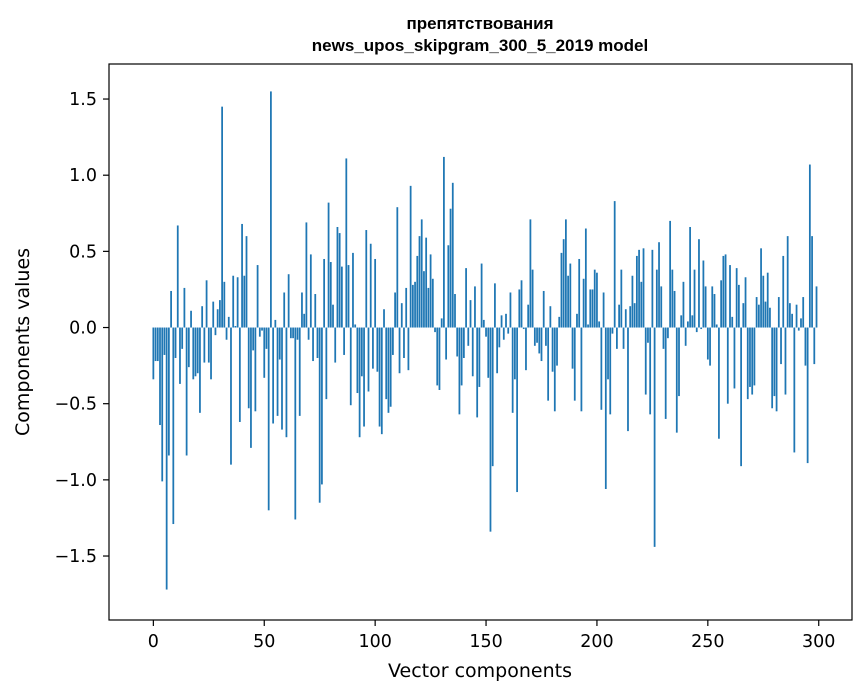  I want to click on x-tick-label: 300, so click(818, 642).